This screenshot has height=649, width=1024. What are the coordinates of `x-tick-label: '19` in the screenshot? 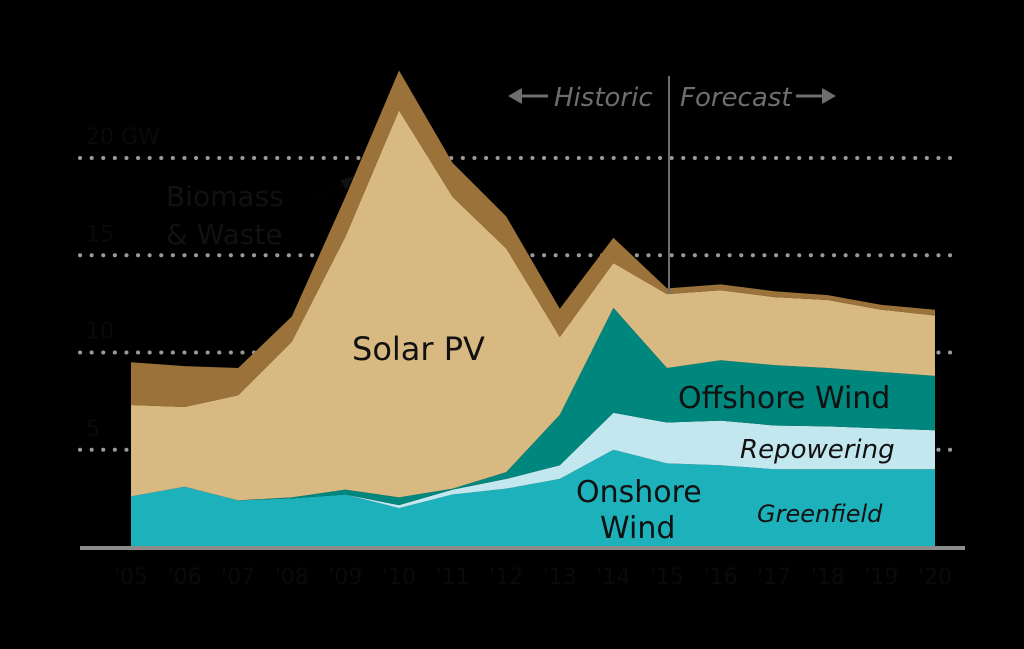 It's located at (881, 577).